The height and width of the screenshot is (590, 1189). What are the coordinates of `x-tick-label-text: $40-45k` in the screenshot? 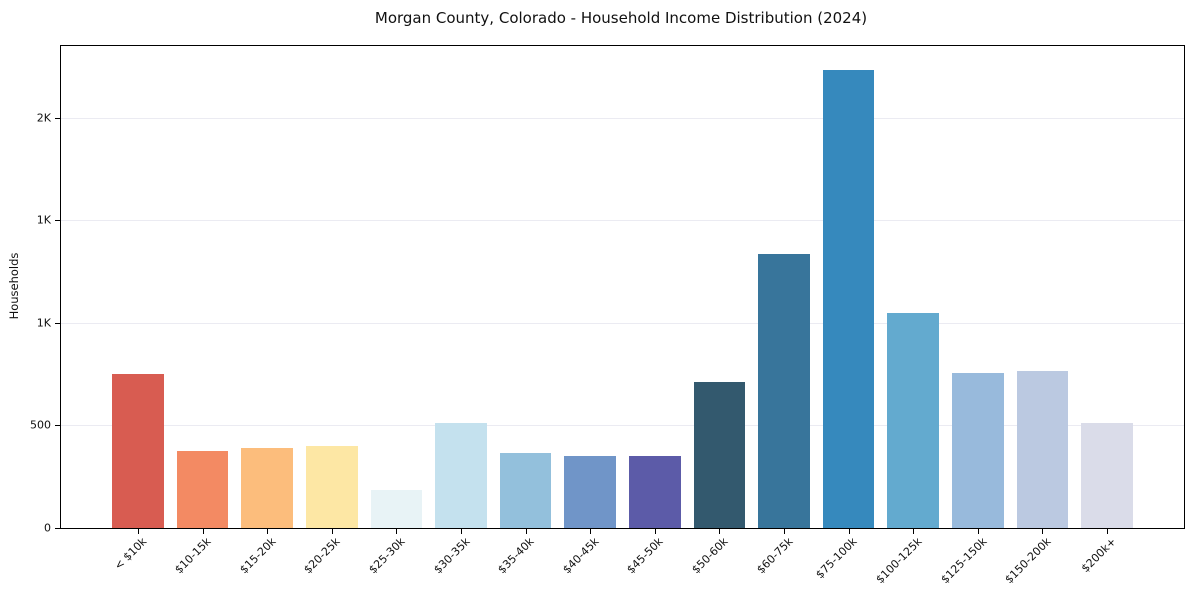 It's located at (581, 556).